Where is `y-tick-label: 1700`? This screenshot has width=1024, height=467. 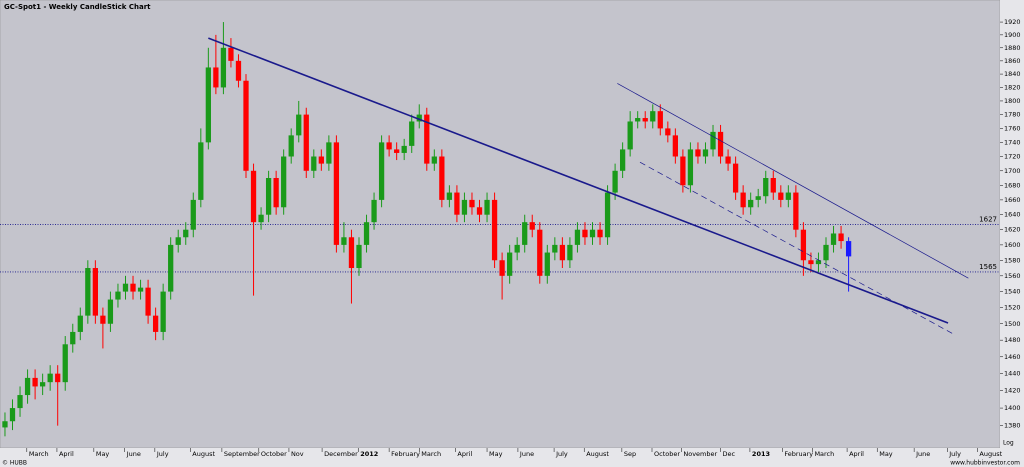
y-tick-label: 1700 is located at coordinates (1012, 171).